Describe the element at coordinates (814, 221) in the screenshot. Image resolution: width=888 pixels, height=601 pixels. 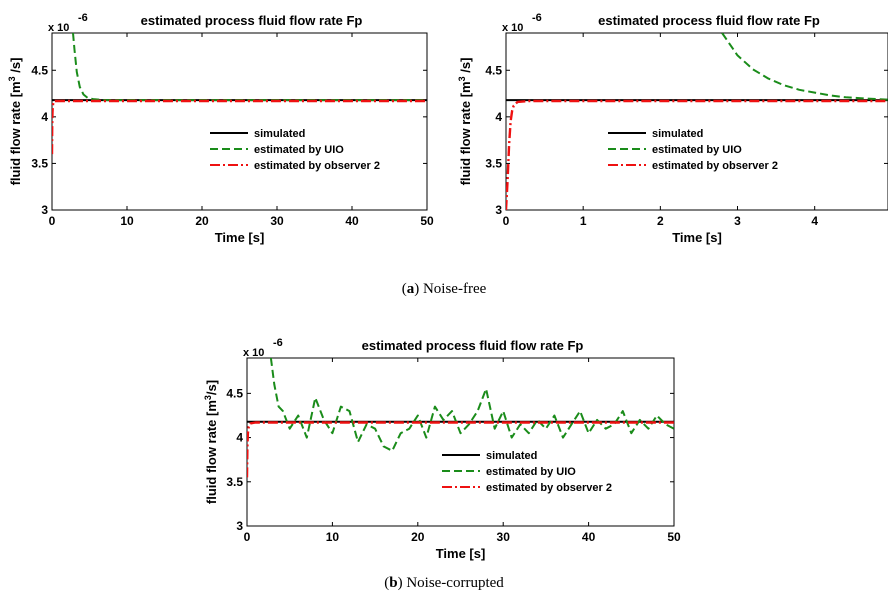
I see `x-tick-label: 4` at that location.